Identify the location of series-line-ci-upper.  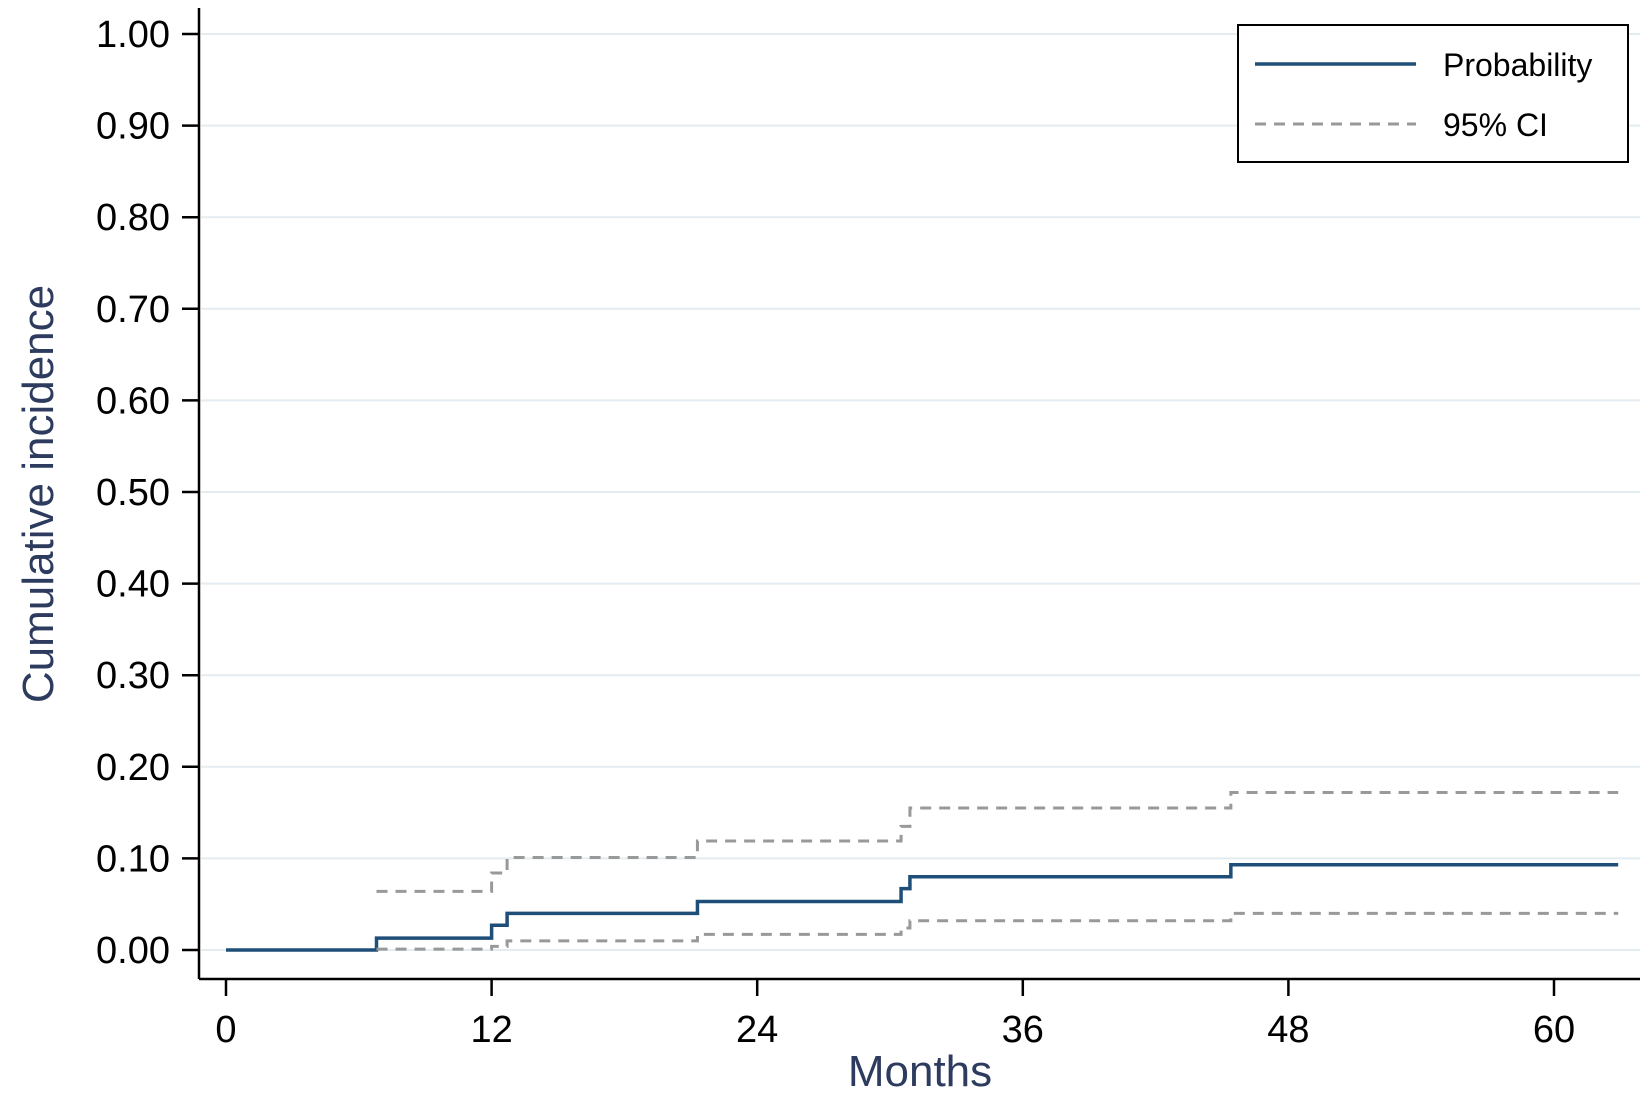
(997, 841).